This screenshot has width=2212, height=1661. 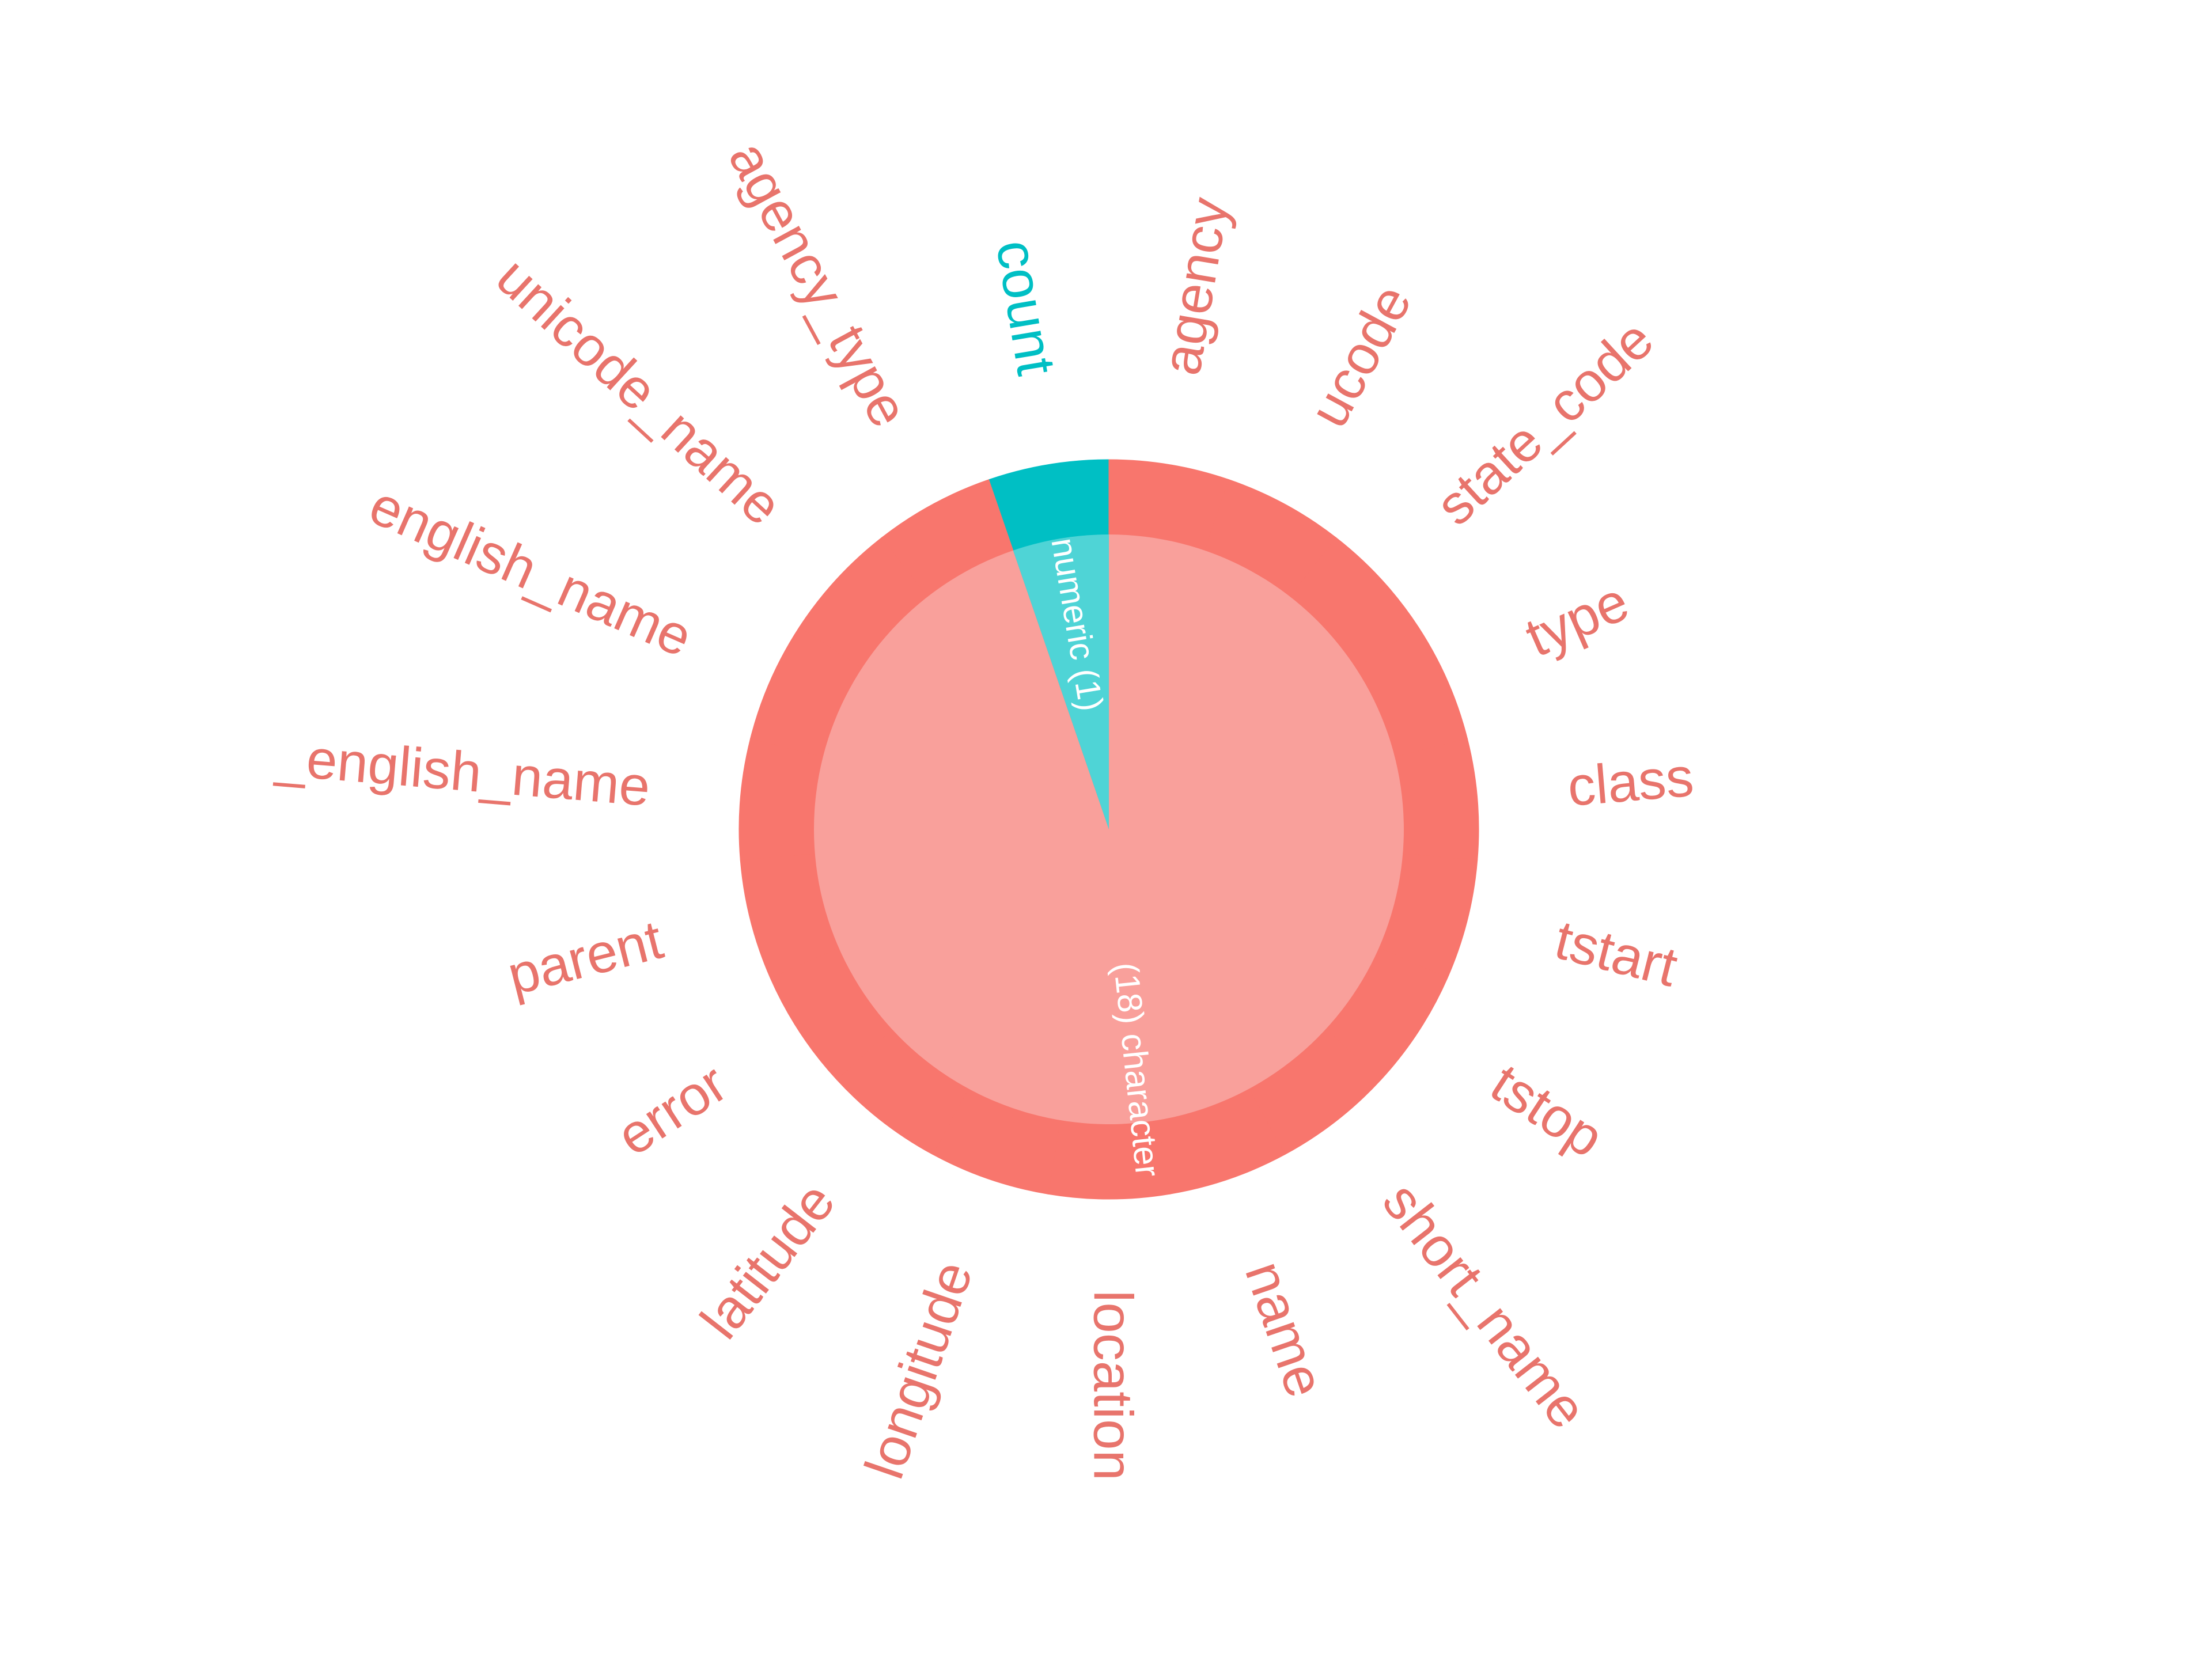 I want to click on column-label-agency: agency, so click(x=1195, y=287).